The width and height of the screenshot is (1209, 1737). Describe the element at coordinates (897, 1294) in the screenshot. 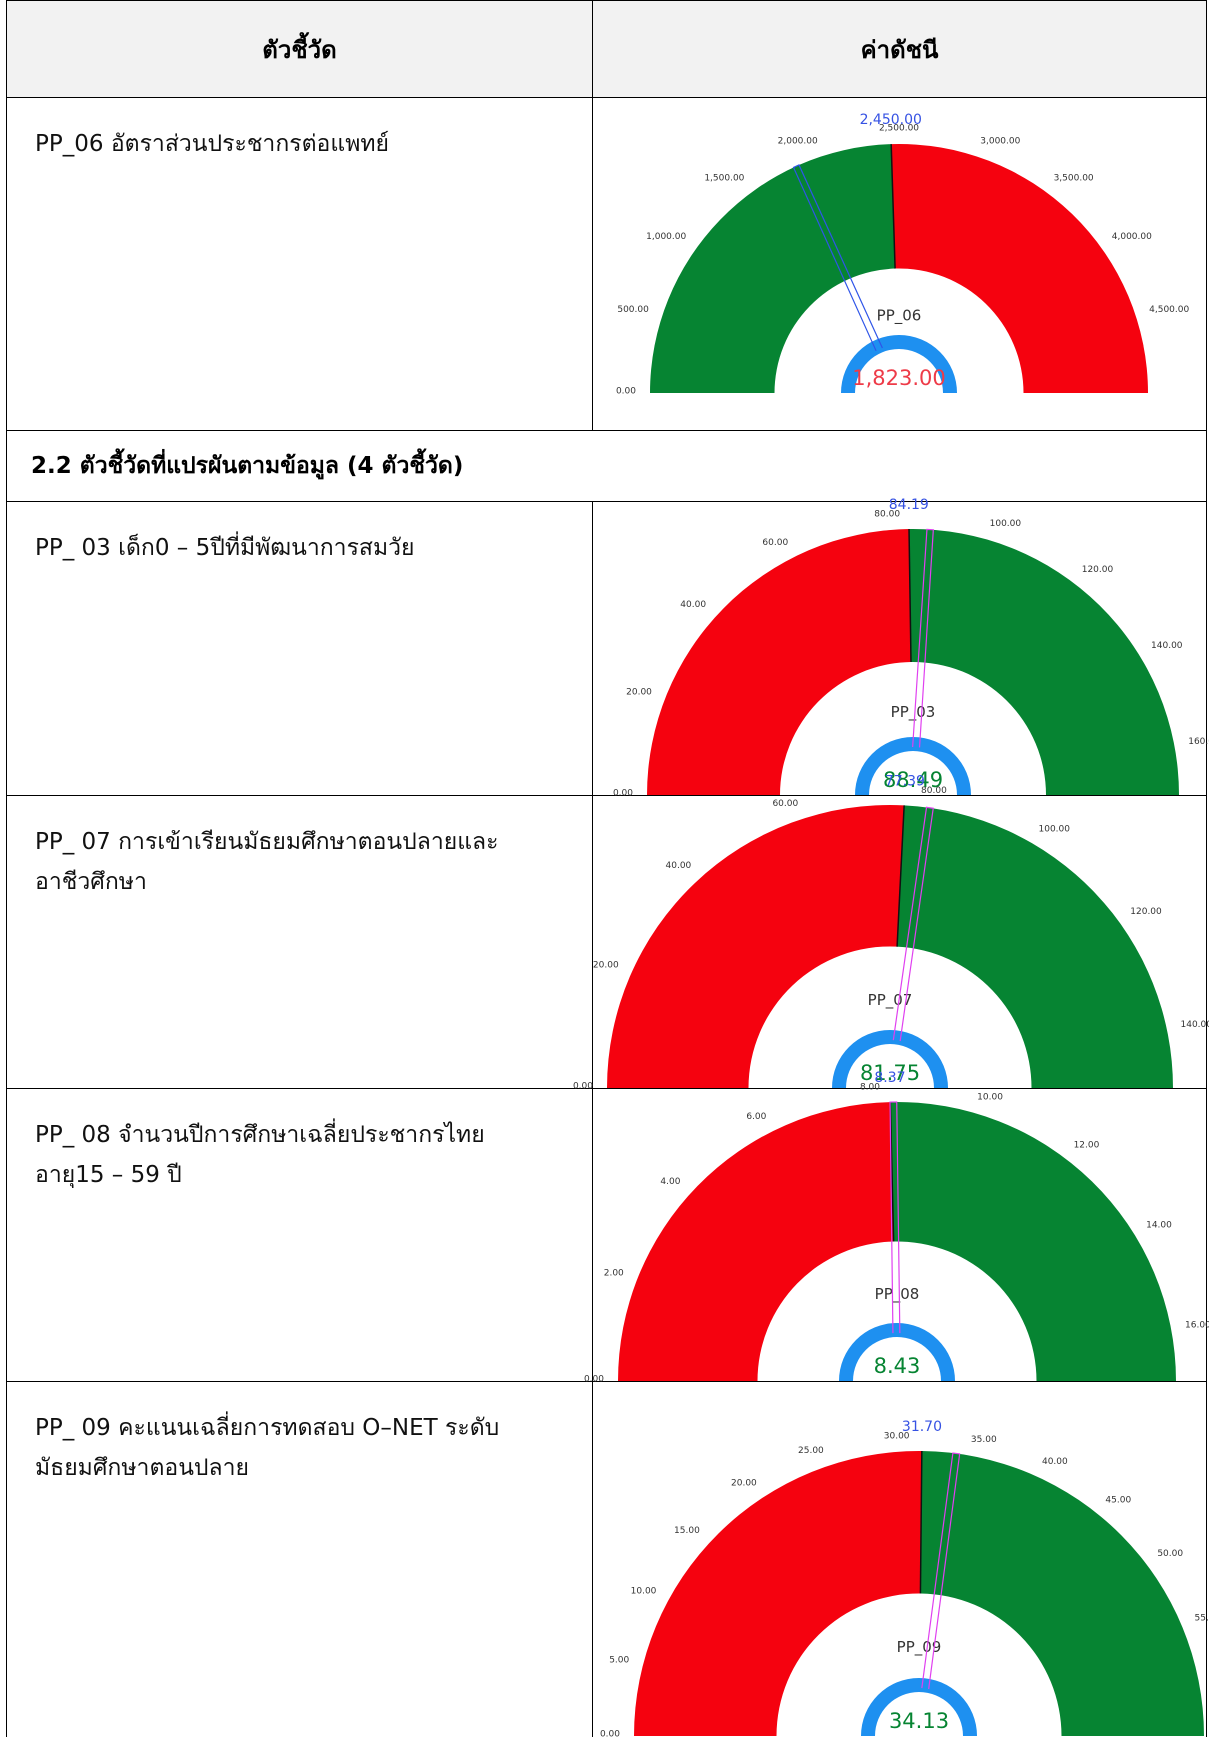

I see `gauge-name: PP_08` at that location.